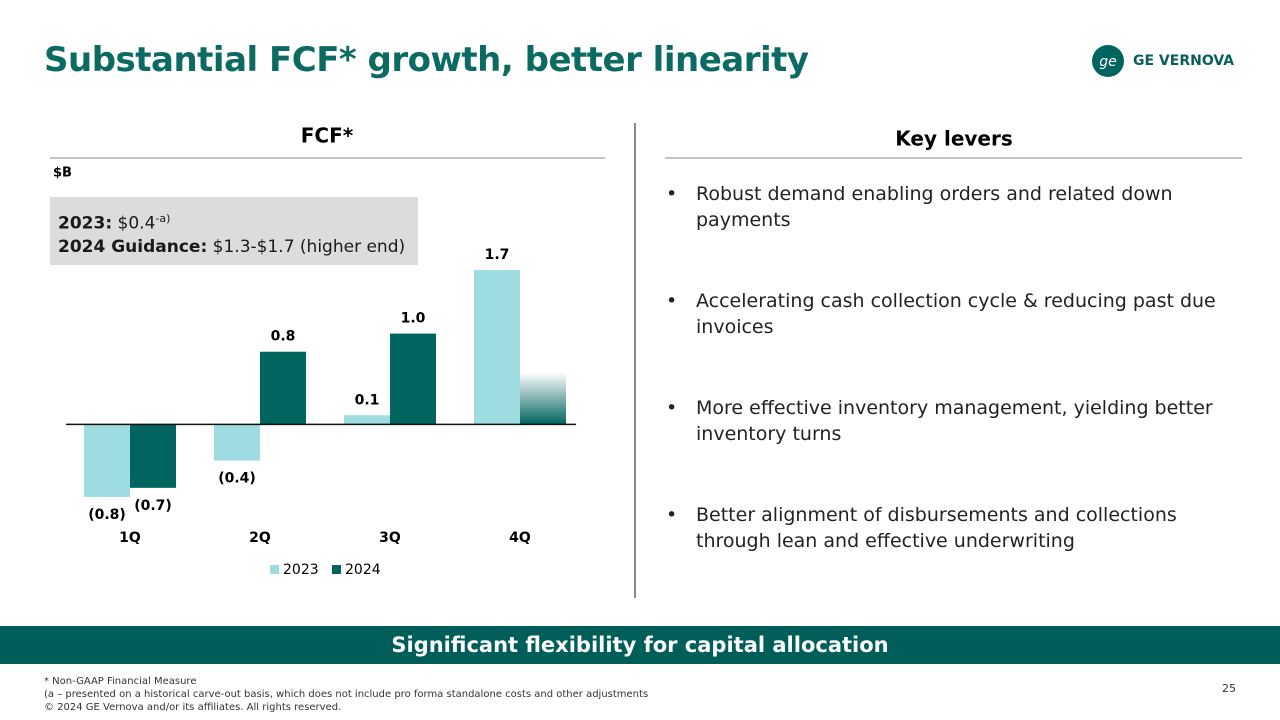 The height and width of the screenshot is (720, 1280). I want to click on chart-title: FCF*, so click(327, 136).